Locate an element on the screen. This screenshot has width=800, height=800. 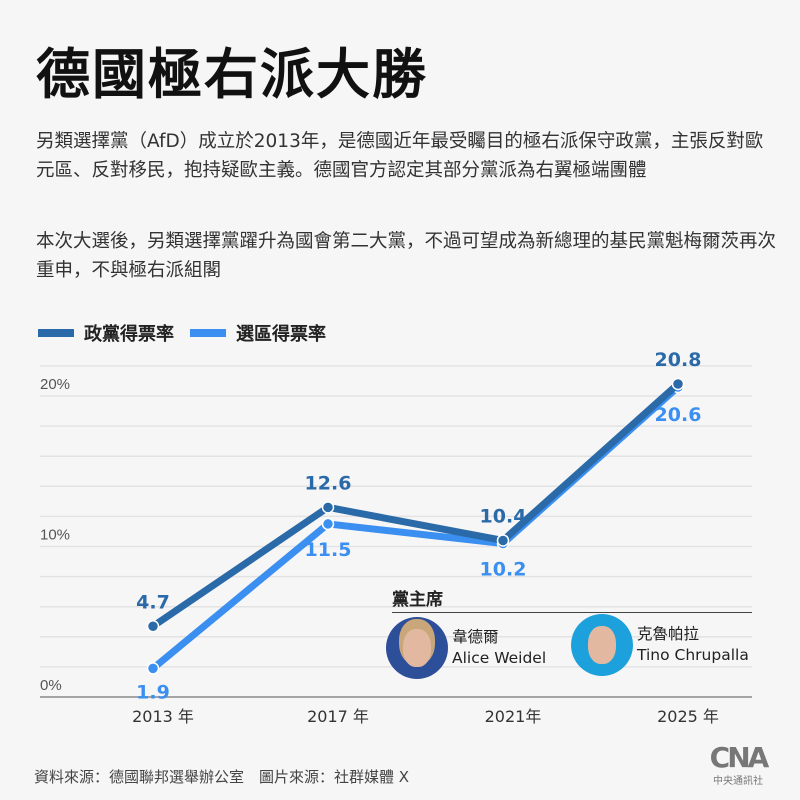
chair-weidel: 韋德爾 Alice Weidel is located at coordinates (466, 648).